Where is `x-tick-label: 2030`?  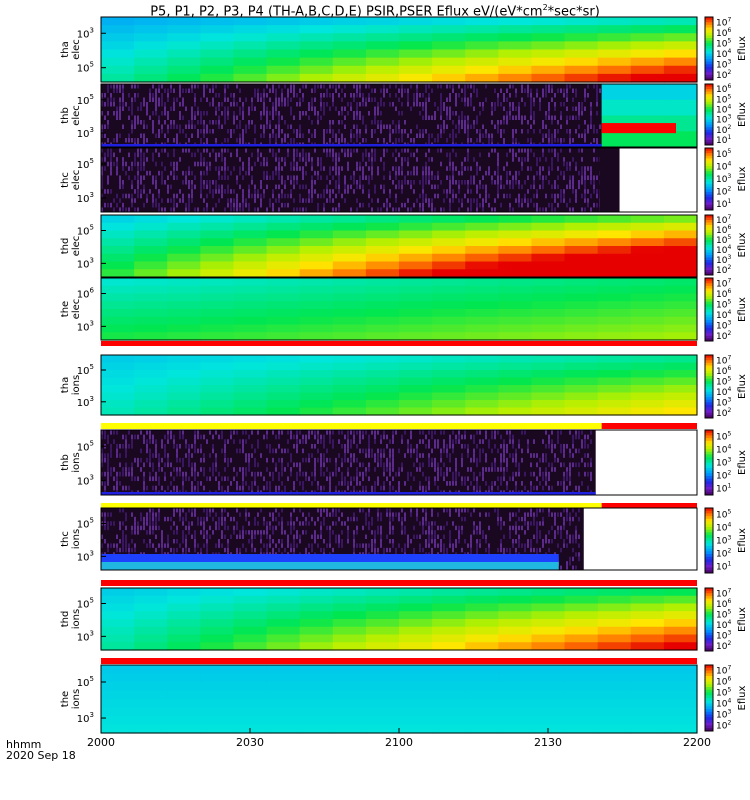 x-tick-label: 2030 is located at coordinates (250, 742).